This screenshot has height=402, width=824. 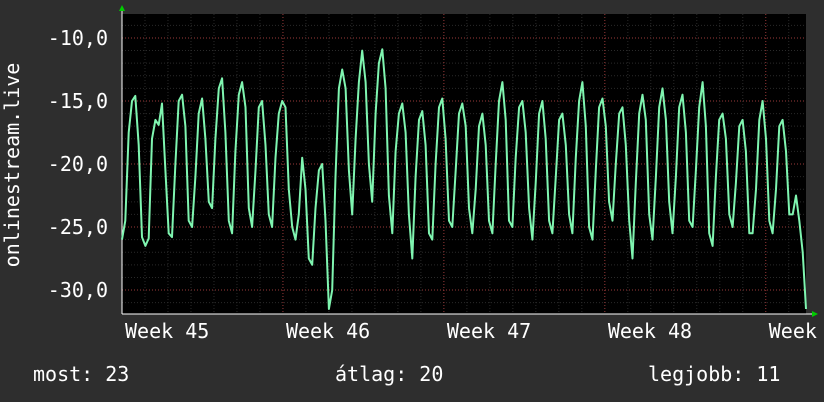 I want to click on stat-best: legjobb: 11, so click(x=714, y=374).